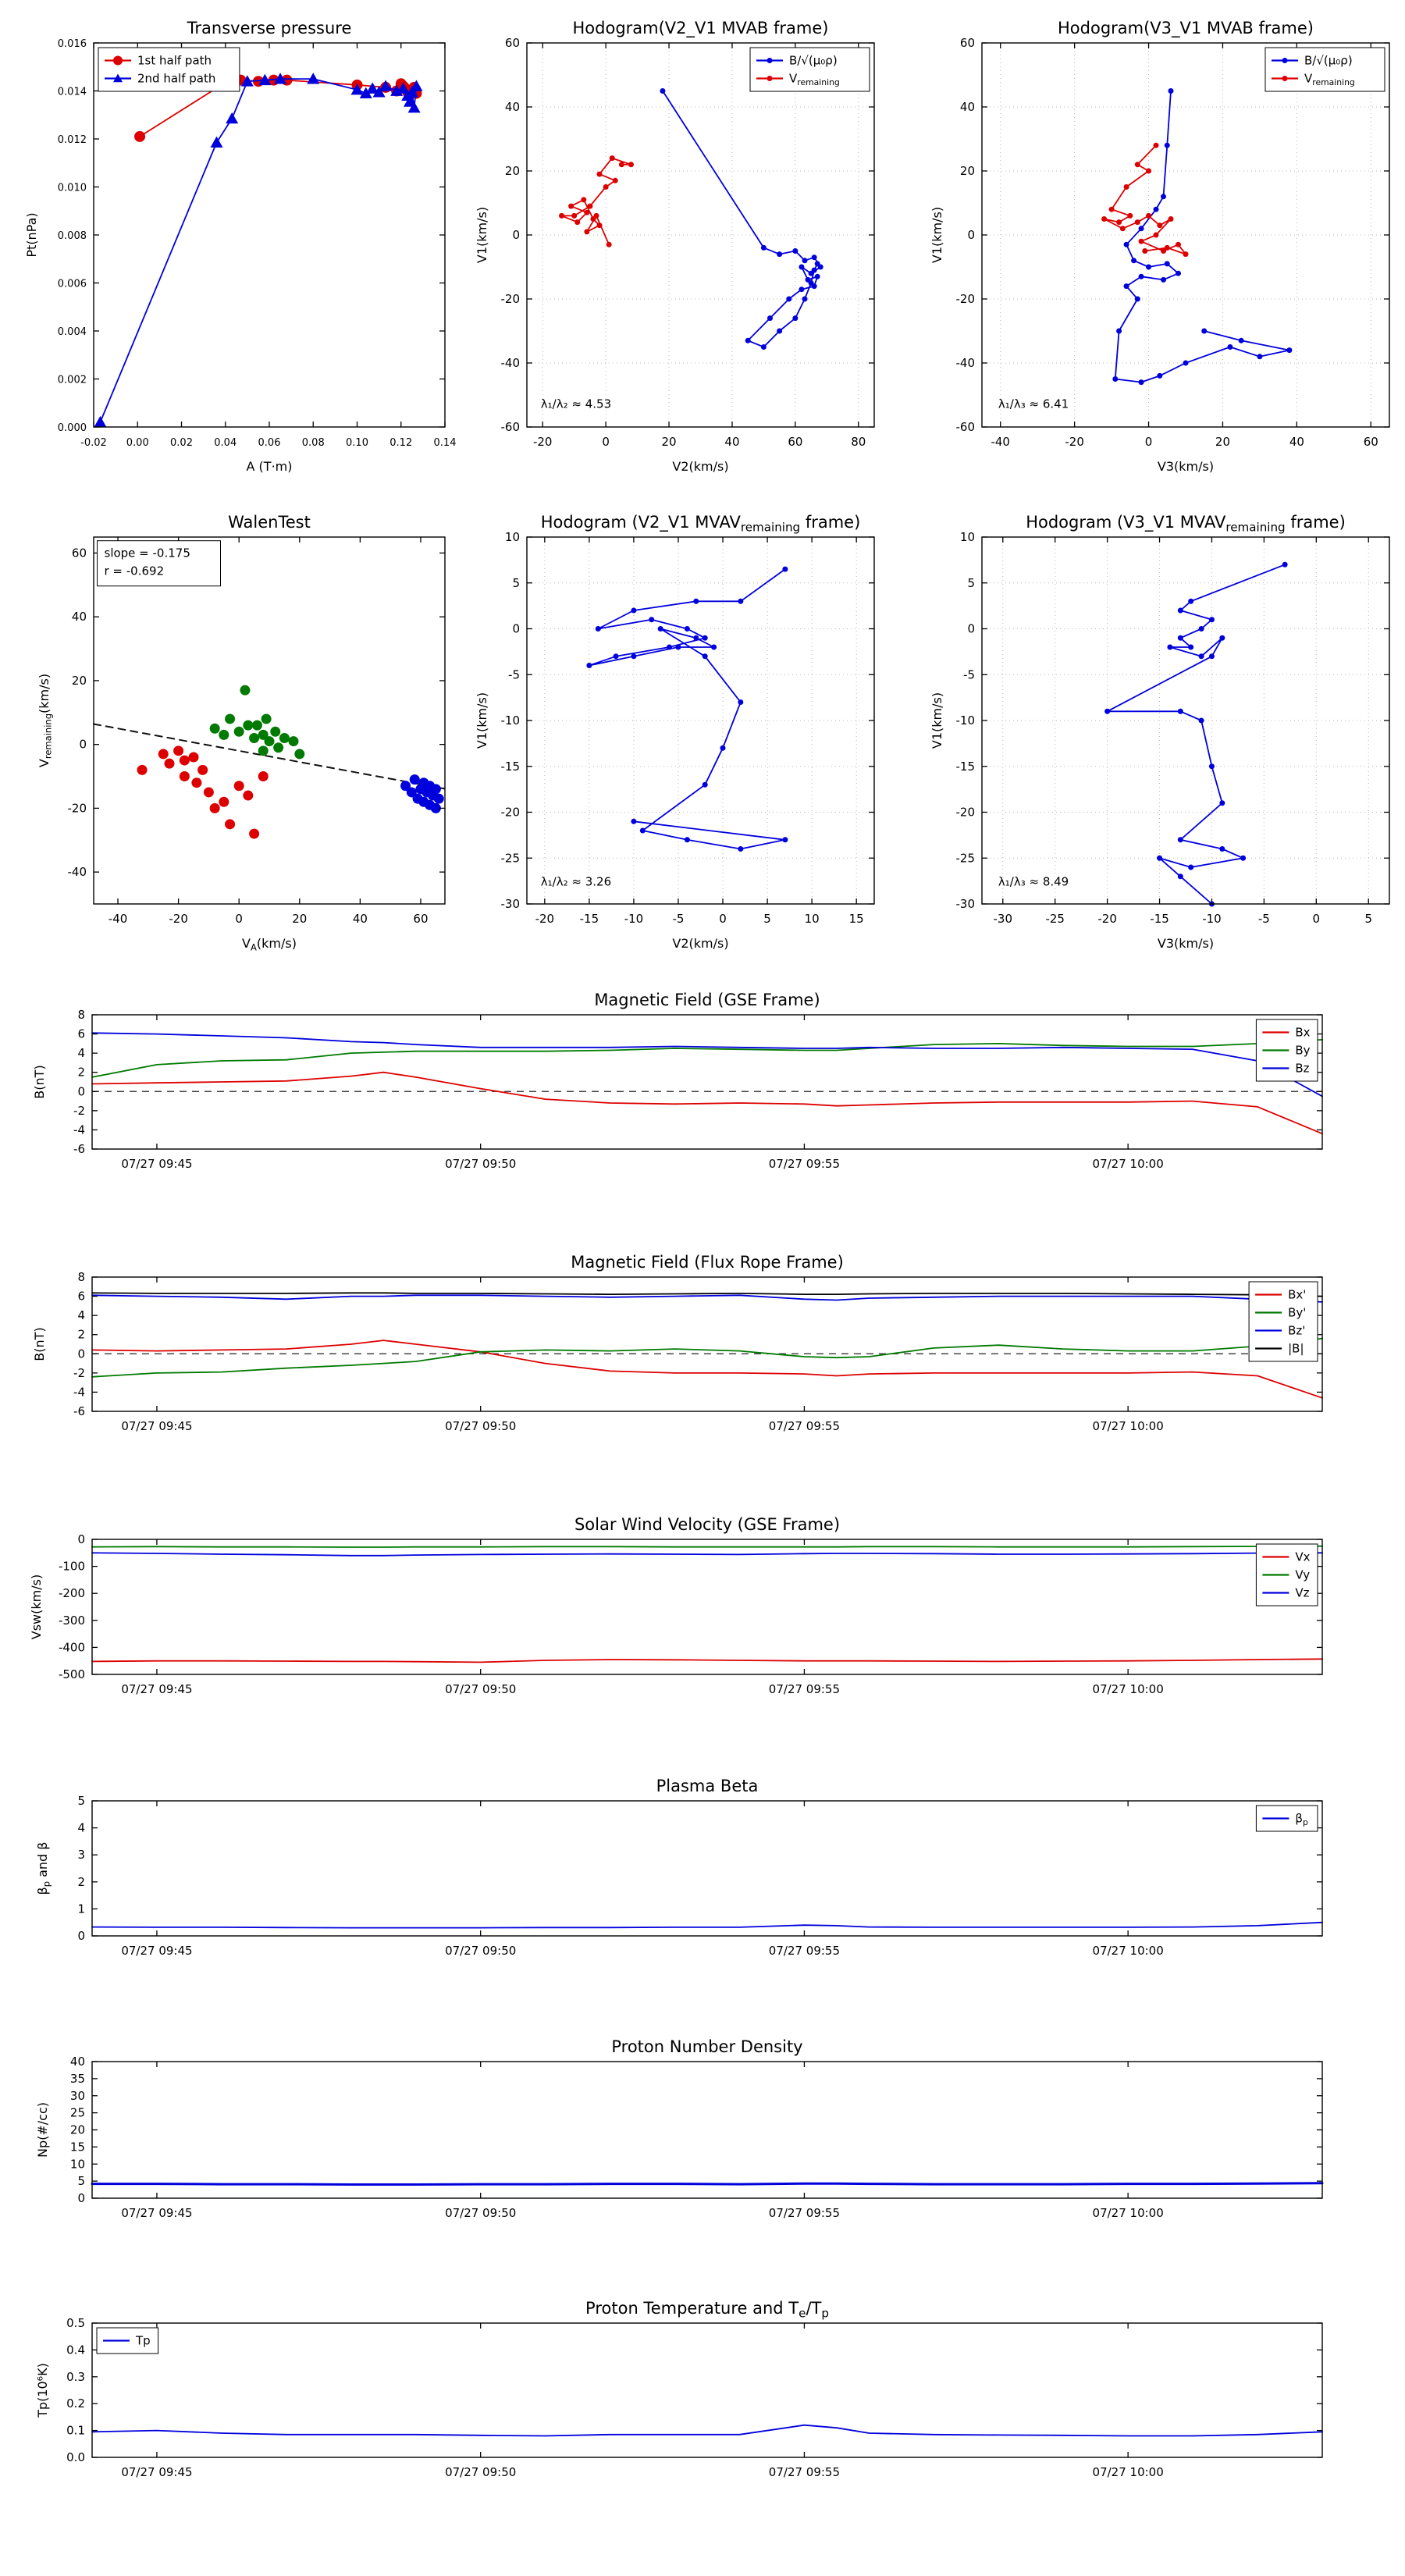  What do you see at coordinates (169, 69) in the screenshot?
I see `legend: 1st half path 2nd half path` at bounding box center [169, 69].